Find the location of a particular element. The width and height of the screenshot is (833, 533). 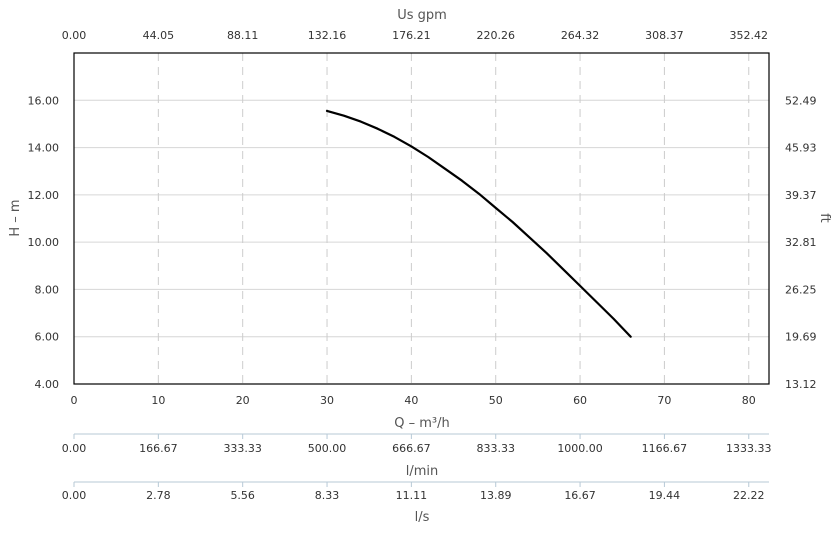

y-tick-label: 16.00 is located at coordinates (44, 100).